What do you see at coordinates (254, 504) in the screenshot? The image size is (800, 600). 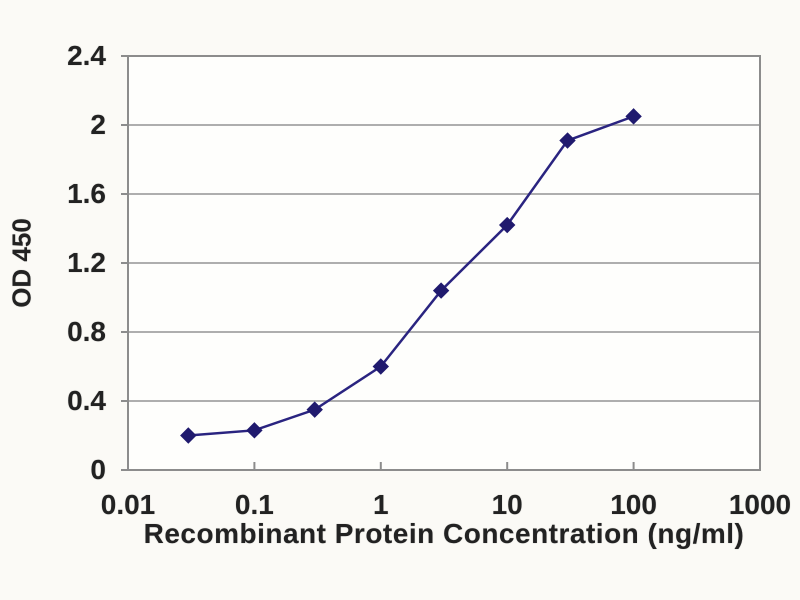 I see `x-axis-tick-label: 0.1` at bounding box center [254, 504].